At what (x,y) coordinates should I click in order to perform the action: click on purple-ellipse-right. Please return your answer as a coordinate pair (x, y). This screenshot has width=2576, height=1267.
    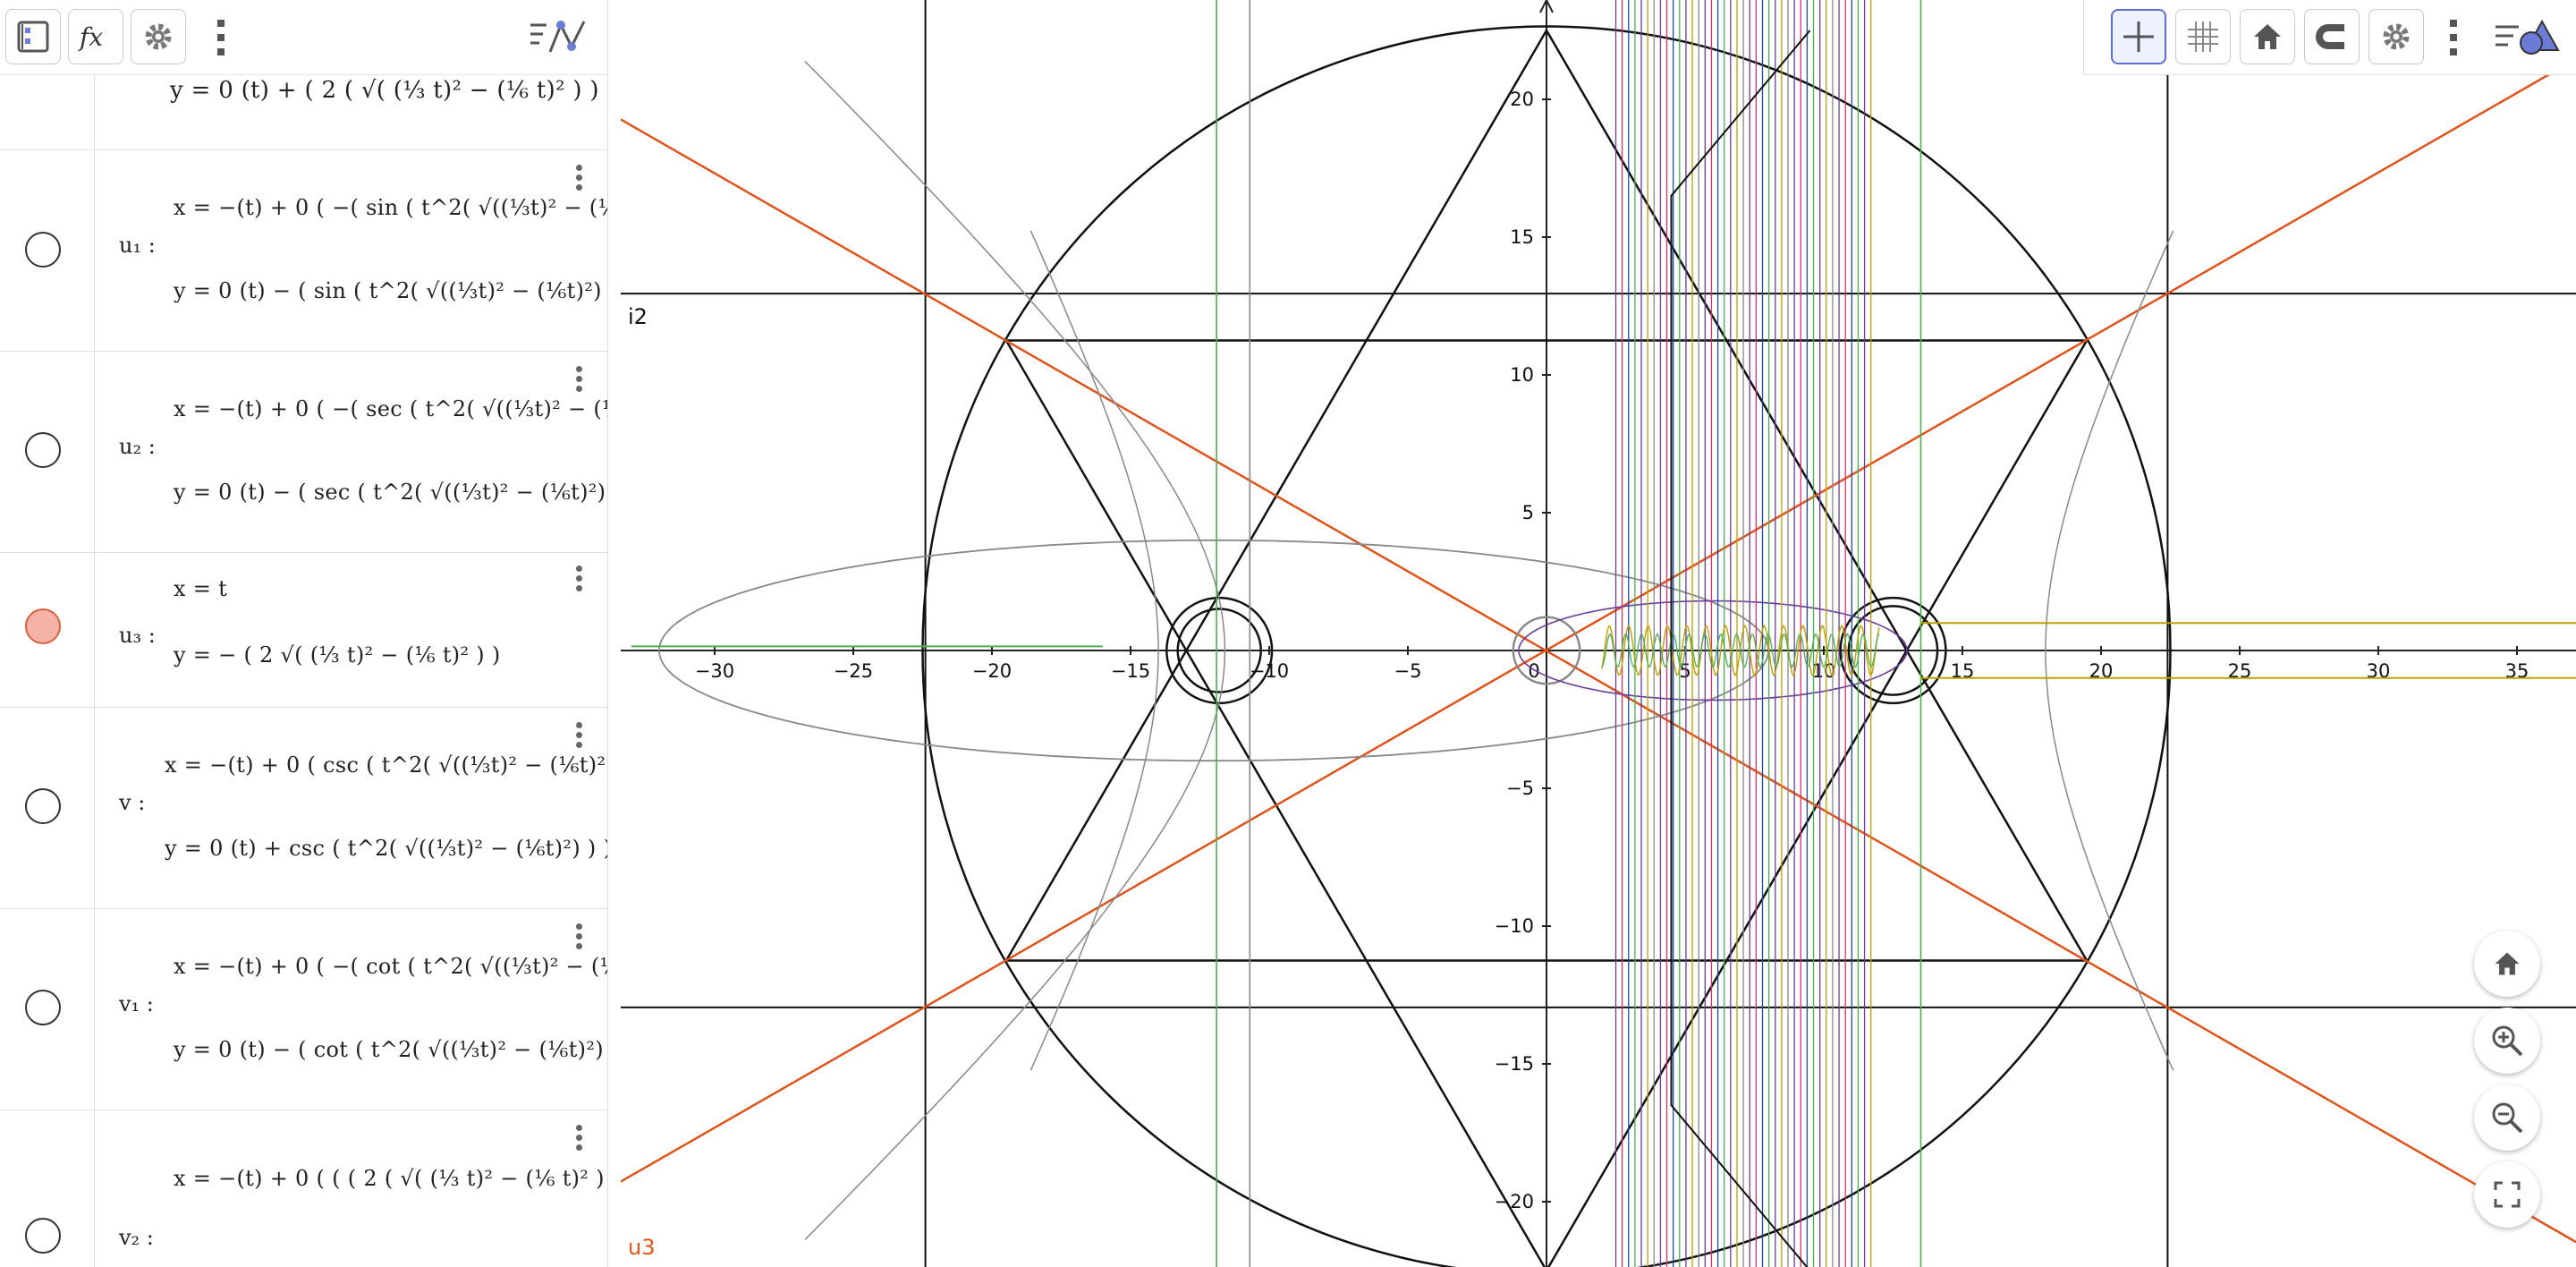
    Looking at the image, I should click on (1713, 650).